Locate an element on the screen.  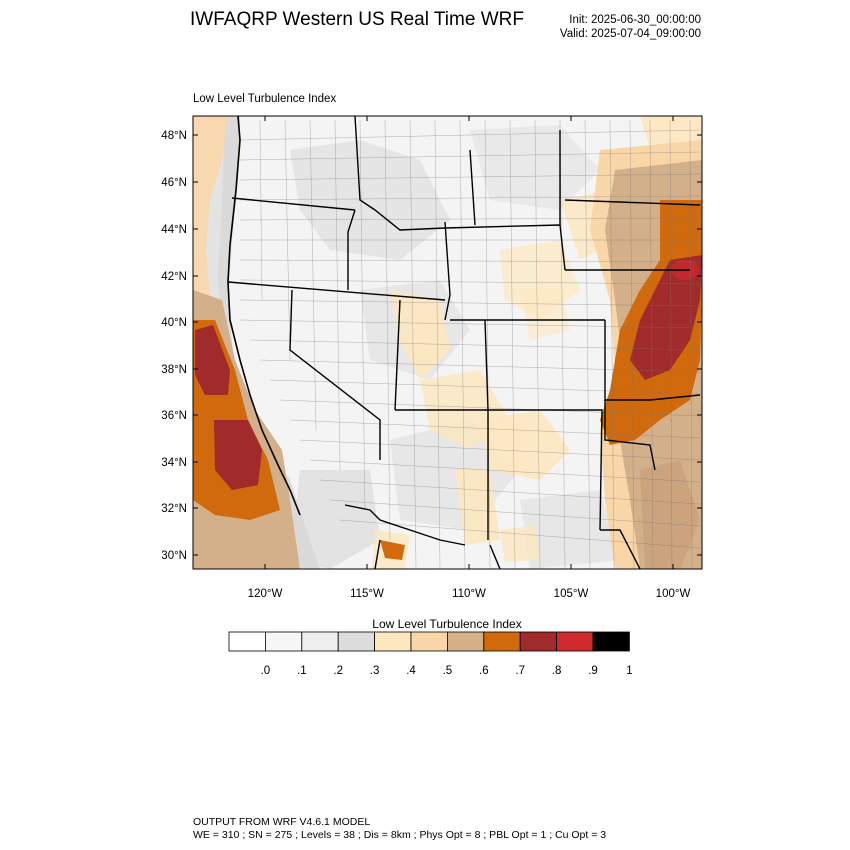
lat-label: 32°N is located at coordinates (174, 509).